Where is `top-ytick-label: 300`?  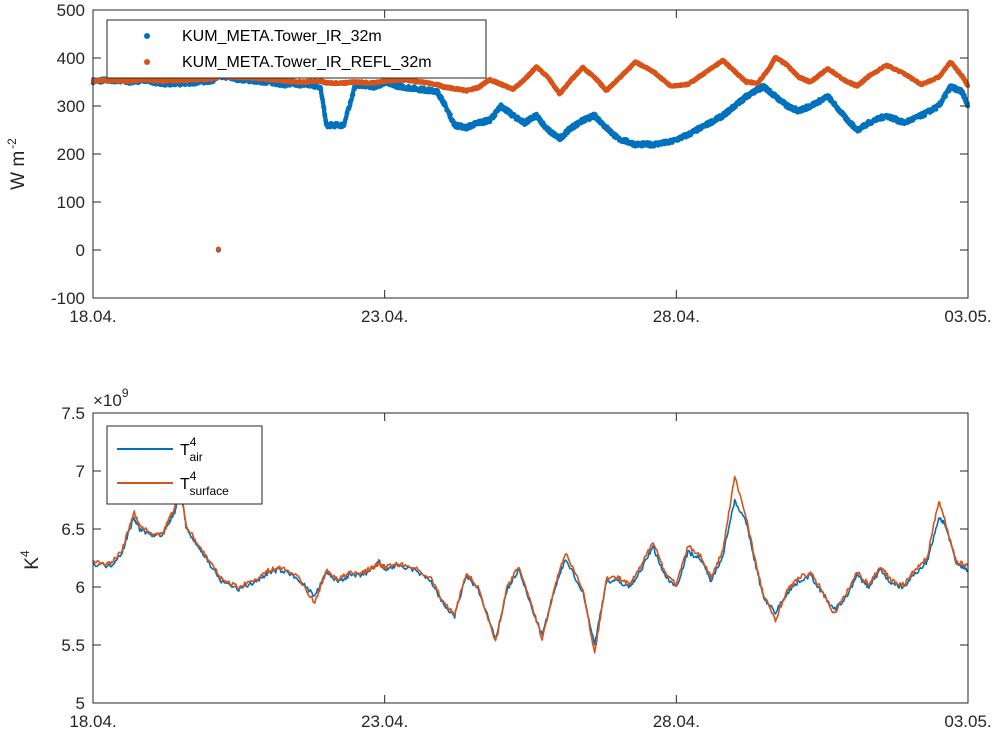
top-ytick-label: 300 is located at coordinates (71, 106).